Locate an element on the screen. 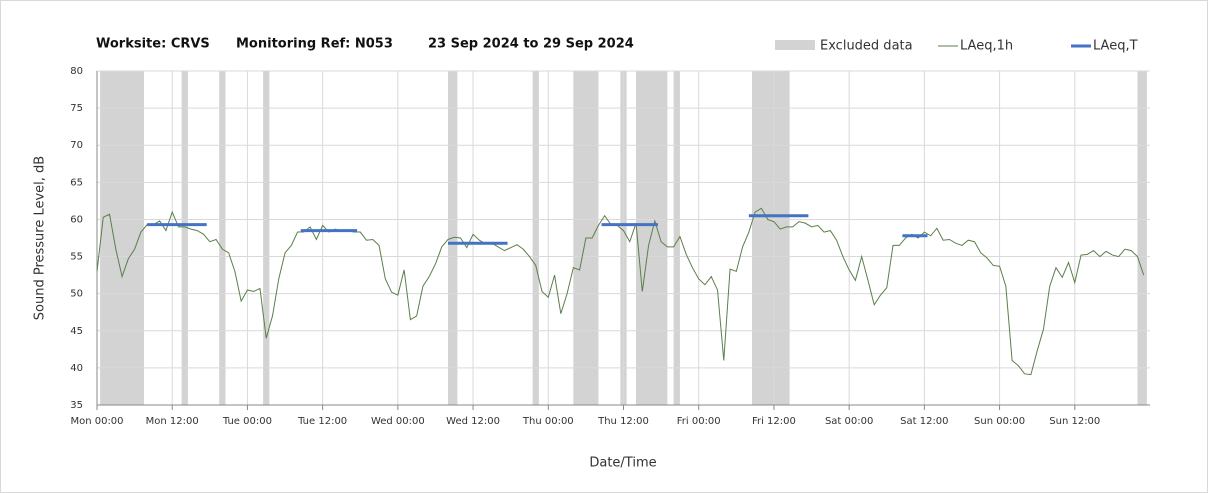  y-tick-label: 50 is located at coordinates (76, 294).